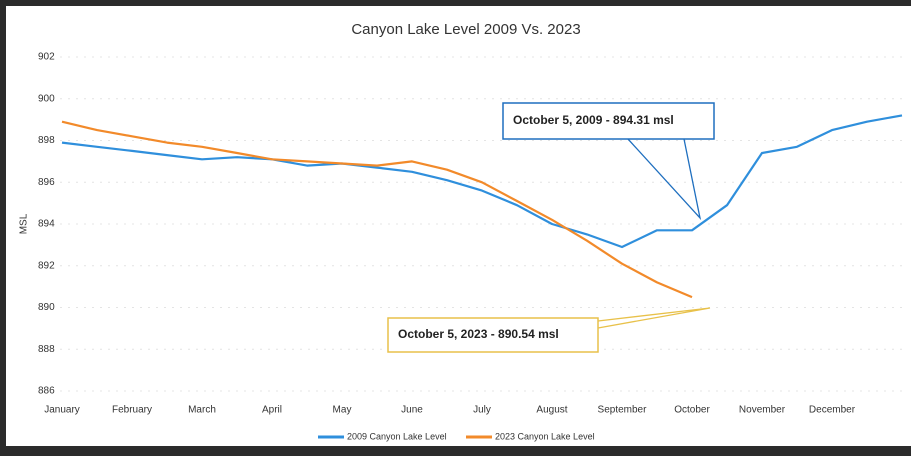  What do you see at coordinates (272, 410) in the screenshot?
I see `x-tick-label: April` at bounding box center [272, 410].